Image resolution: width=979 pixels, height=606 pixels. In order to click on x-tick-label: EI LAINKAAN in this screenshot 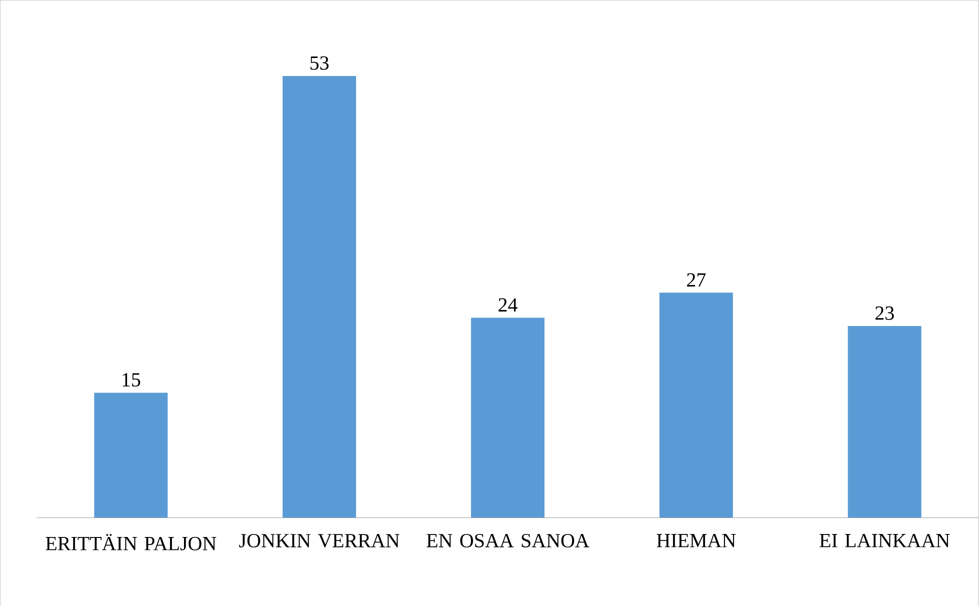, I will do `click(885, 540)`.